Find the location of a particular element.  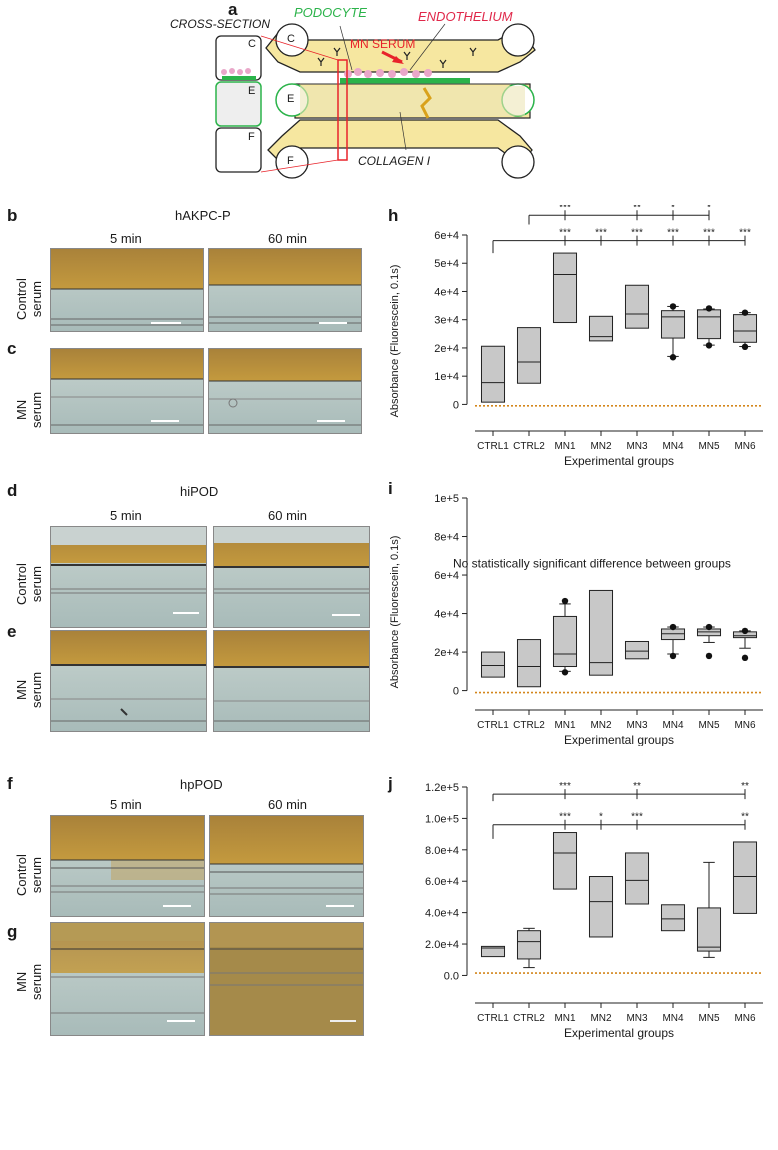

row-label-mn-c: MN serum is located at coordinates (29, 409).